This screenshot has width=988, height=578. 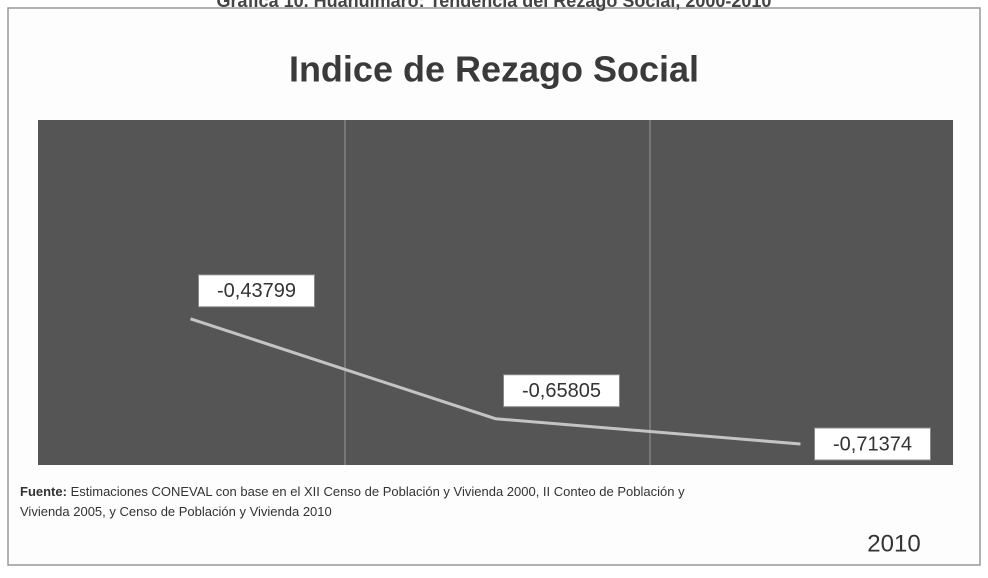 I want to click on line, so click(x=495, y=381).